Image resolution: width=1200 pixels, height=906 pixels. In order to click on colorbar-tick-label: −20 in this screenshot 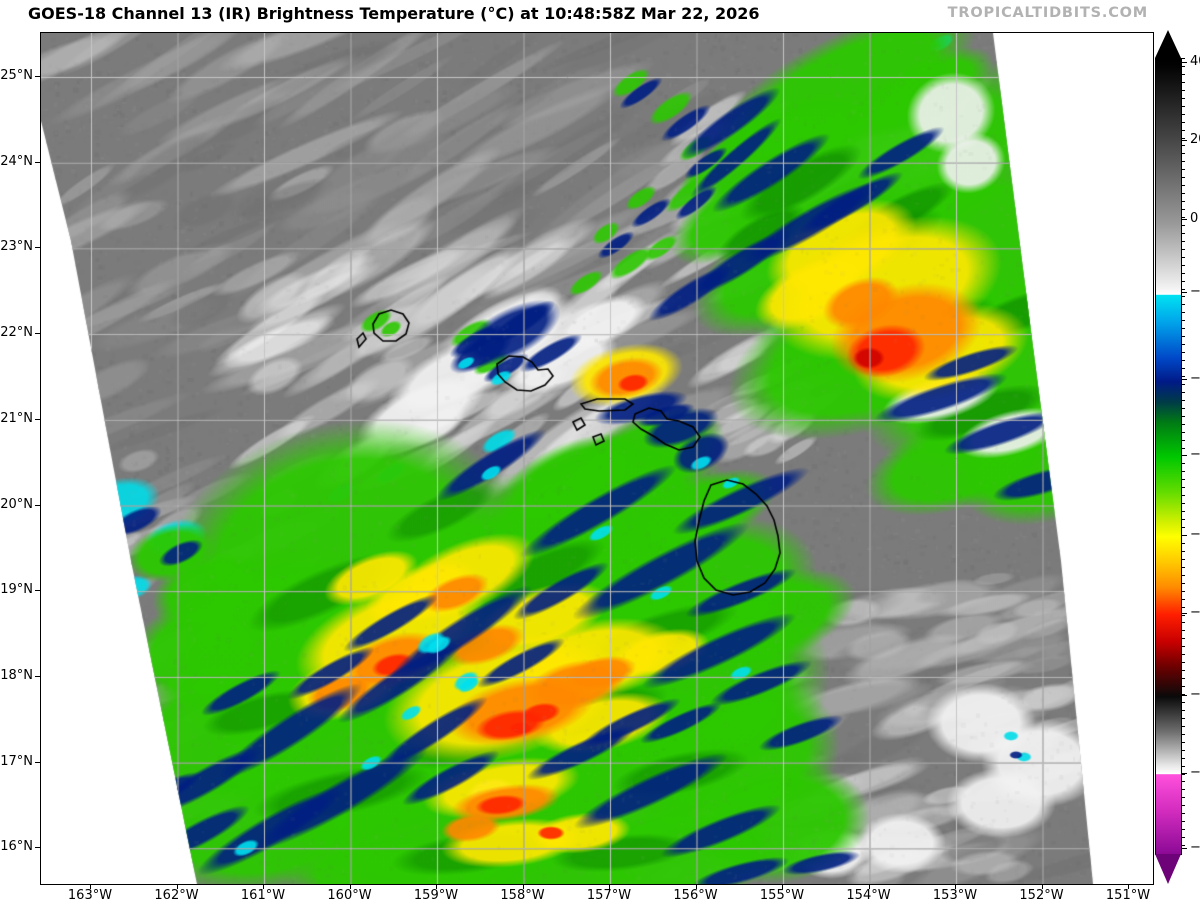, I will do `click(1195, 291)`.